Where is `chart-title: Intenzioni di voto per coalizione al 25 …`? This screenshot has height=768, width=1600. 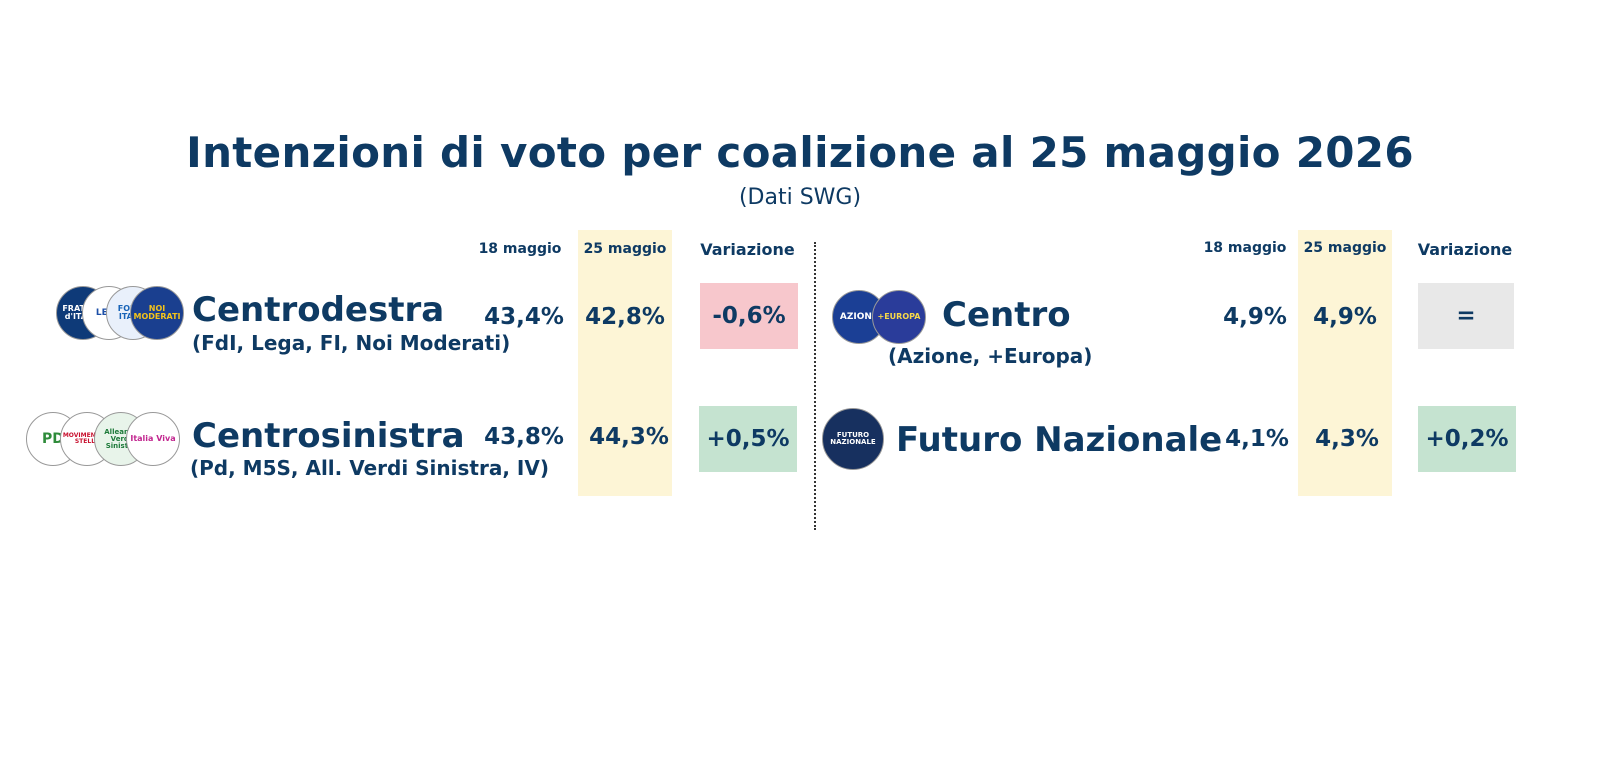
chart-title: Intenzioni di voto per coalizione al 25 … is located at coordinates (800, 152).